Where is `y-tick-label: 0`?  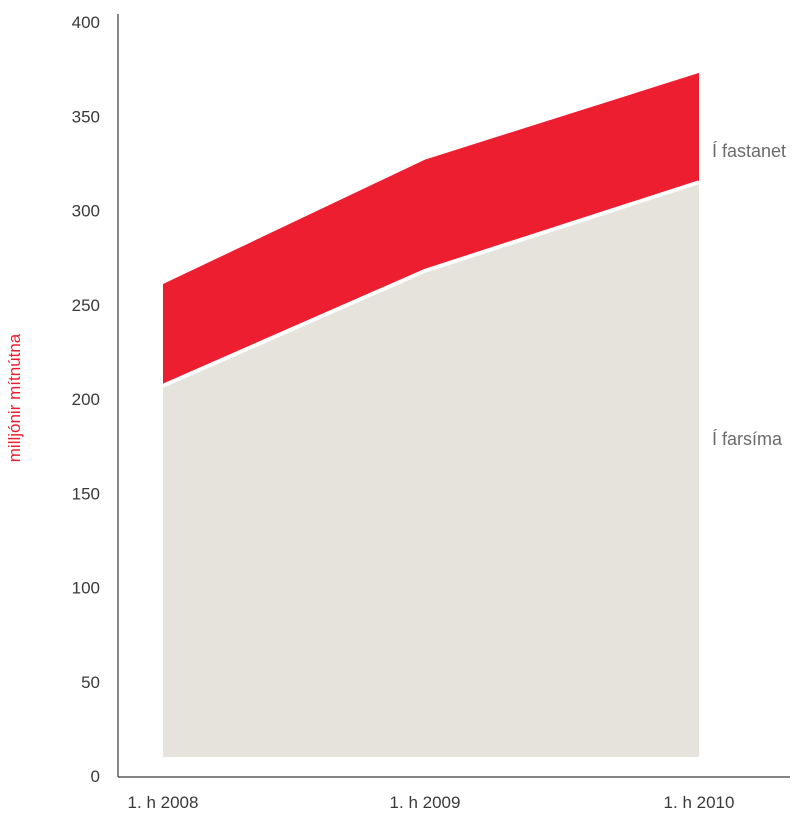 y-tick-label: 0 is located at coordinates (95, 776).